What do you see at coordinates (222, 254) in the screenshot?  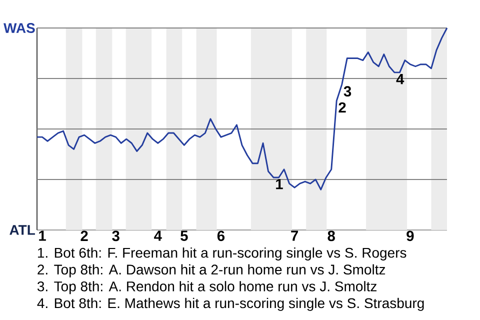 I see `text: 1. Bot 6th: F. Freeman hit a run-scoring single vs S. Rogers` at bounding box center [222, 254].